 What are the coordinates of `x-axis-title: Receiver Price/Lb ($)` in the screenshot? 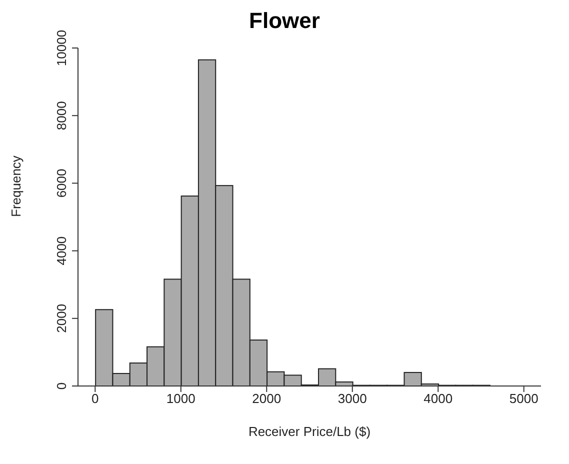 It's located at (309, 431).